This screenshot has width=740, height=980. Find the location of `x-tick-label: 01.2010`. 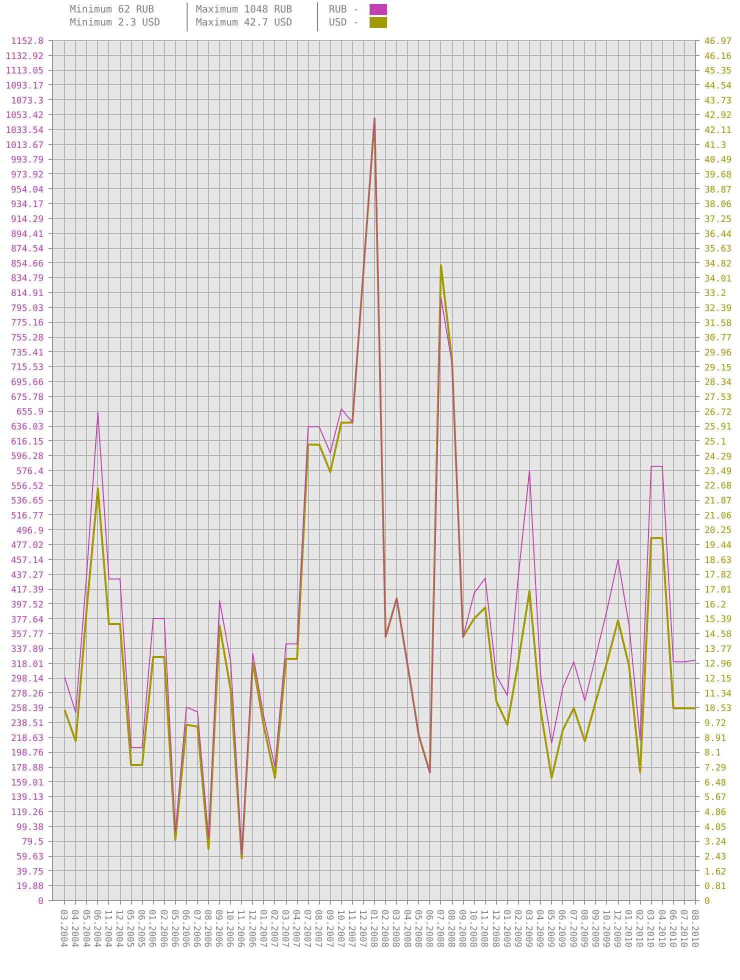

x-tick-label: 01.2010 is located at coordinates (627, 929).